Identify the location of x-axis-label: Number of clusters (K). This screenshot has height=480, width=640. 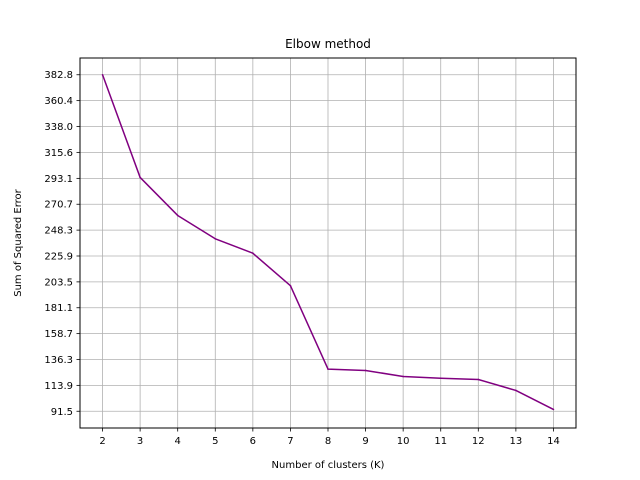
(328, 465).